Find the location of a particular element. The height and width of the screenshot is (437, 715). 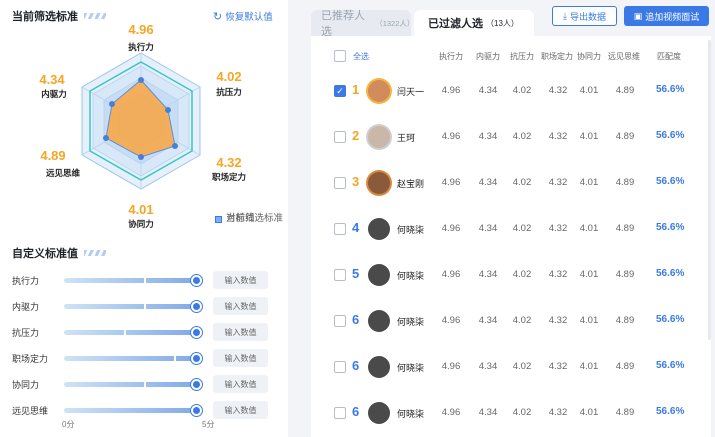

slider-row-drive: 内驱力 is located at coordinates (142, 306).